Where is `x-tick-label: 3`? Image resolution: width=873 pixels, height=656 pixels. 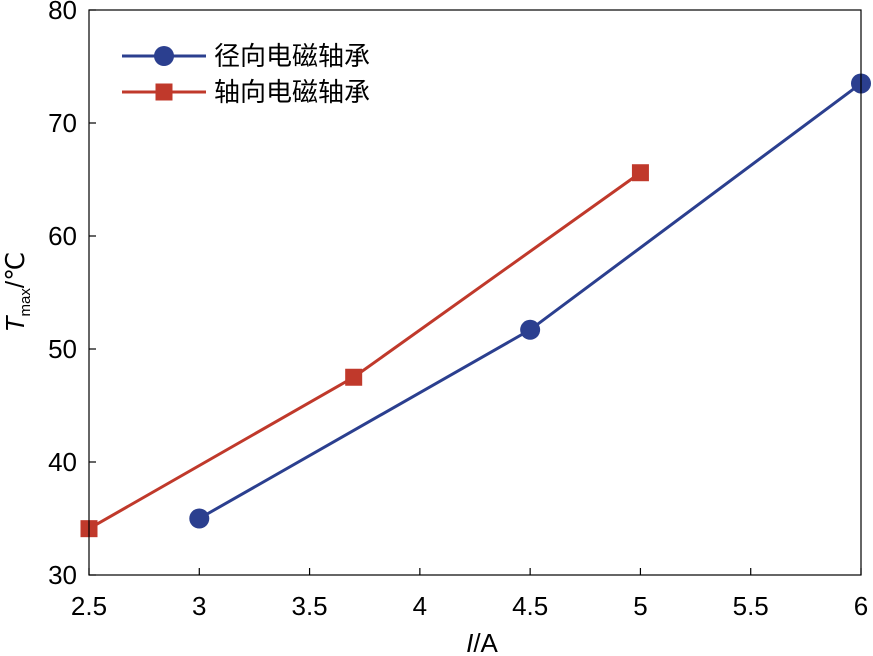 x-tick-label: 3 is located at coordinates (199, 606).